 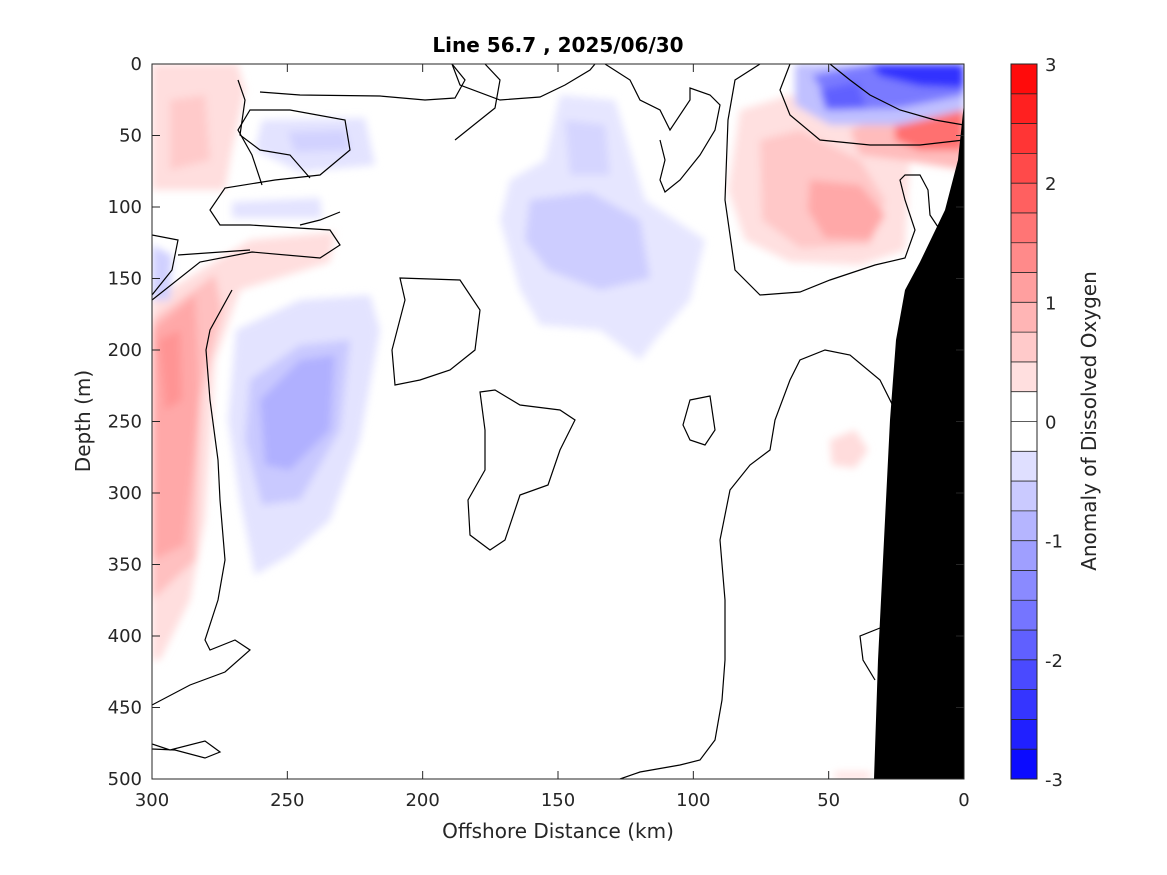 I want to click on positive-region-50-90km-core, so click(x=846, y=210).